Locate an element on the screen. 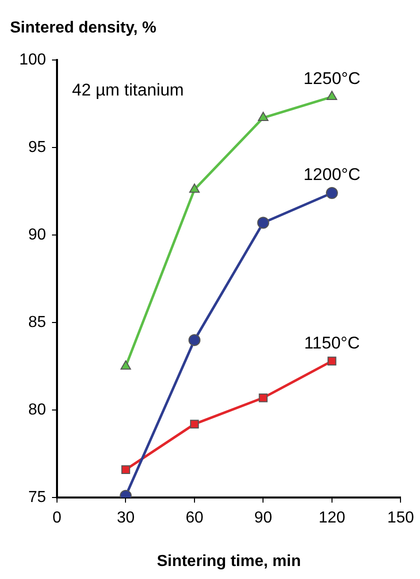 The height and width of the screenshot is (579, 420). series-label: 1150°C is located at coordinates (332, 342).